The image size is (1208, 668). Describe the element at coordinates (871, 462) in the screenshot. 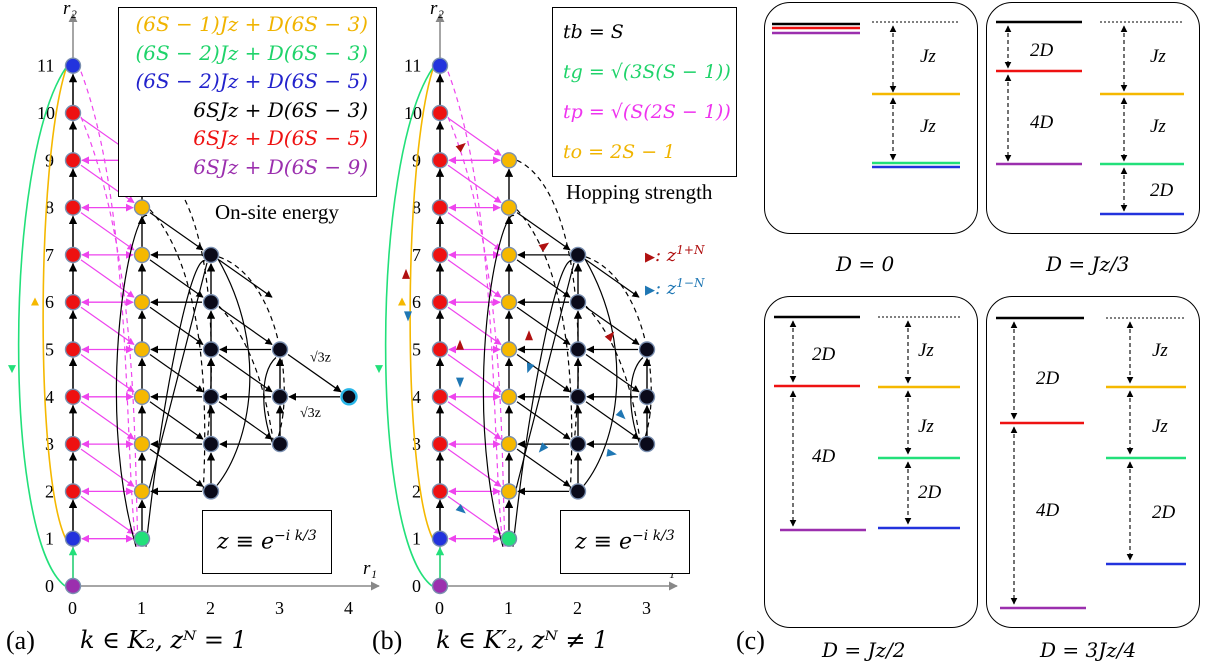

I see `level-box-d-jz2` at that location.